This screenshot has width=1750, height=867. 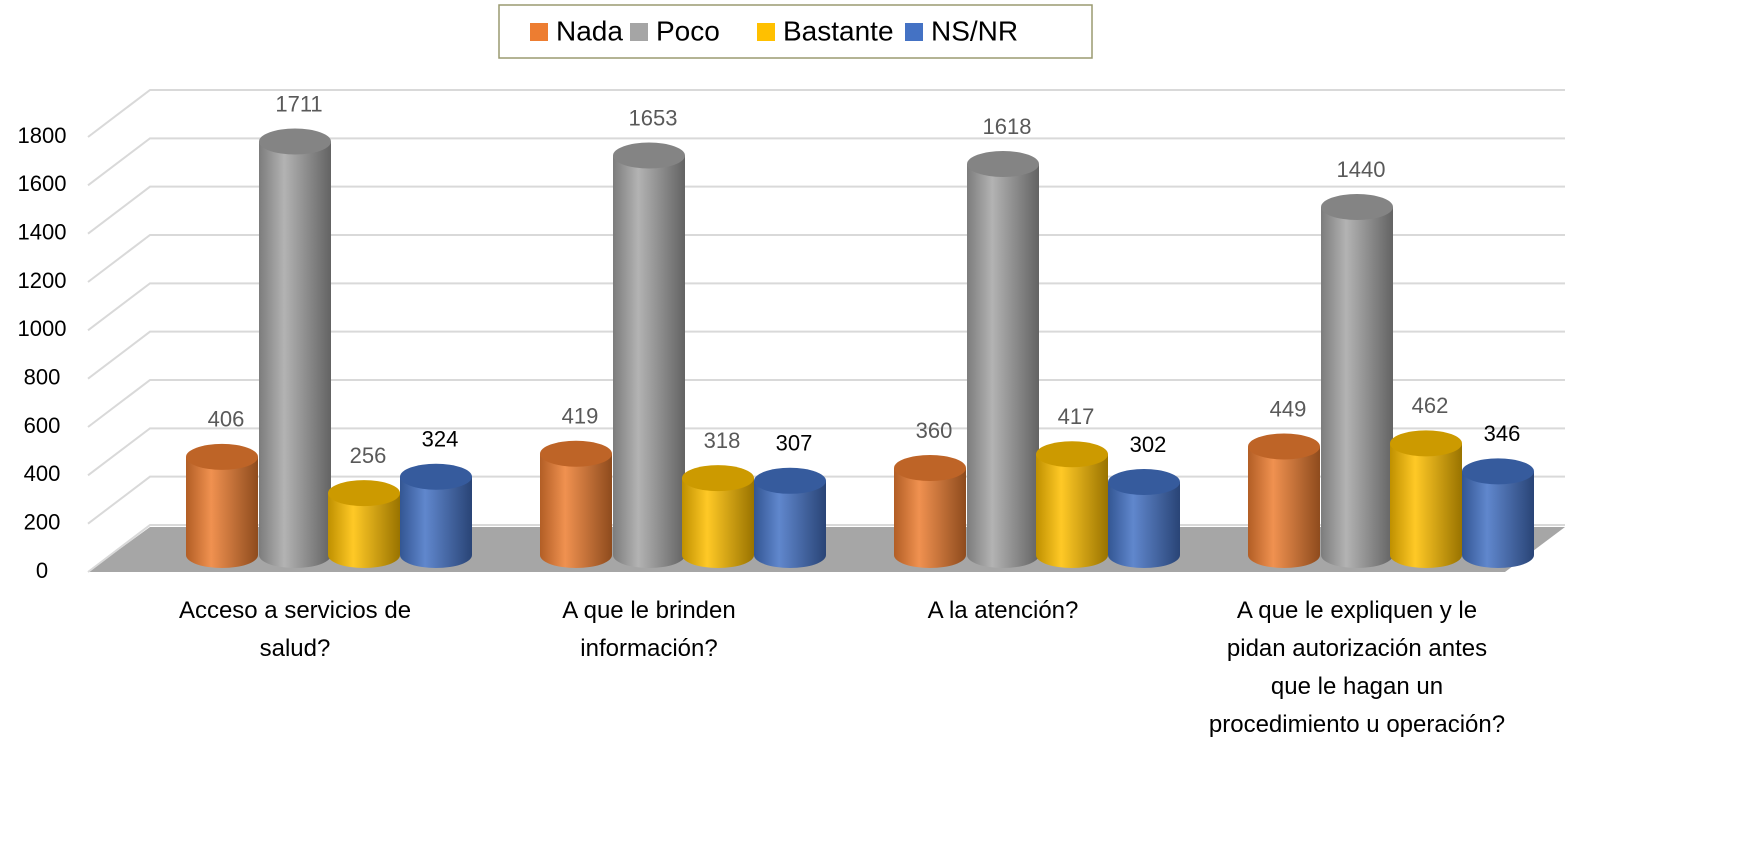 What do you see at coordinates (653, 117) in the screenshot?
I see `data-label: 1653` at bounding box center [653, 117].